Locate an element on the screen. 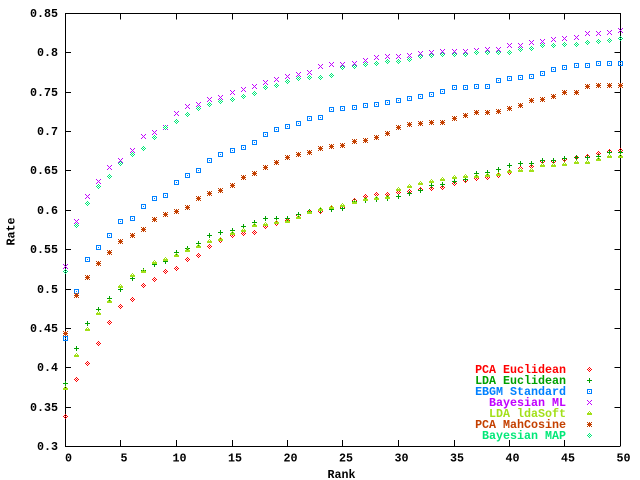  svg-text: Bayesian ML is located at coordinates (527, 403).